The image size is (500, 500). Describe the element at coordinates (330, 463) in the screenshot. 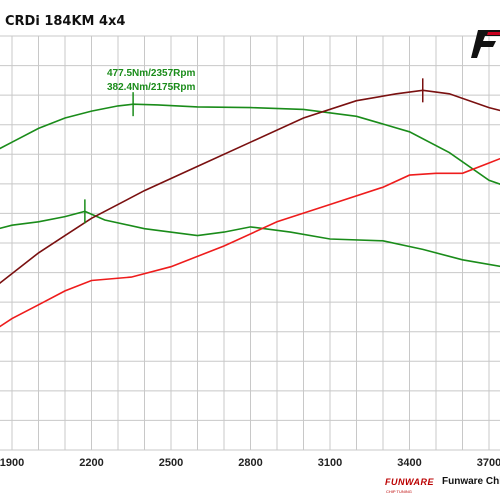

I see `x-tick-label: 3100` at that location.